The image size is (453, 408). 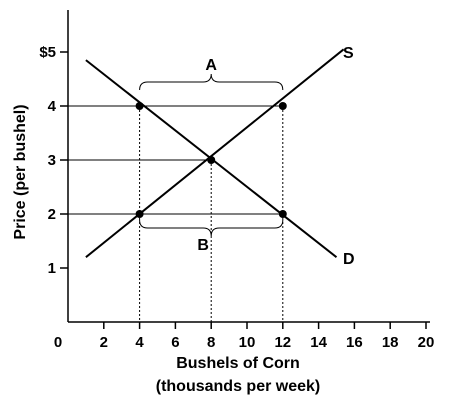 I want to click on x-tick-label: 2, so click(x=104, y=342).